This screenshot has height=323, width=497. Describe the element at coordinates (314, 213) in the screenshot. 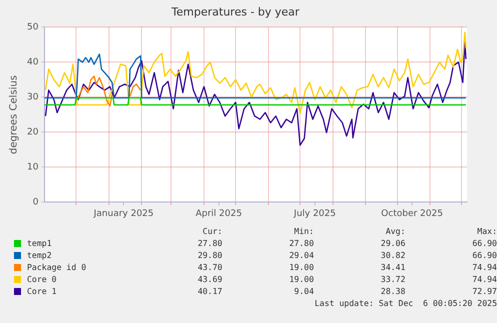

I see `x-tick-label: July 2025` at that location.